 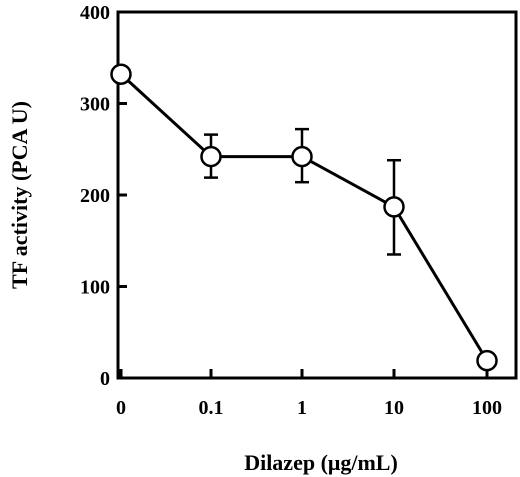 I want to click on y-tick-label: 200, so click(x=95, y=196).